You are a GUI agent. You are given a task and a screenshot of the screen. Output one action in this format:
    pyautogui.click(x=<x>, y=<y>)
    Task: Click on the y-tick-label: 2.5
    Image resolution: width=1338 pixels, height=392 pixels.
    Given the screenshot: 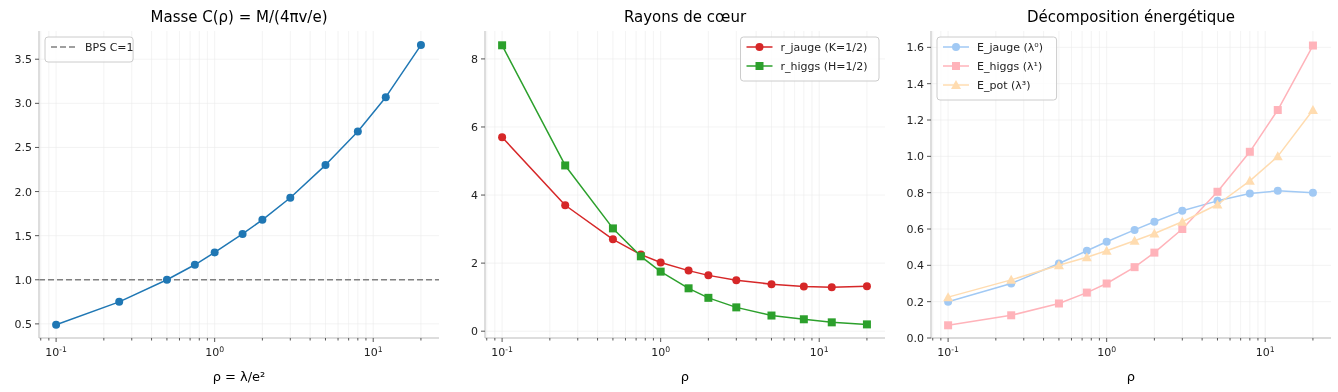 What is the action you would take?
    pyautogui.click(x=23, y=148)
    